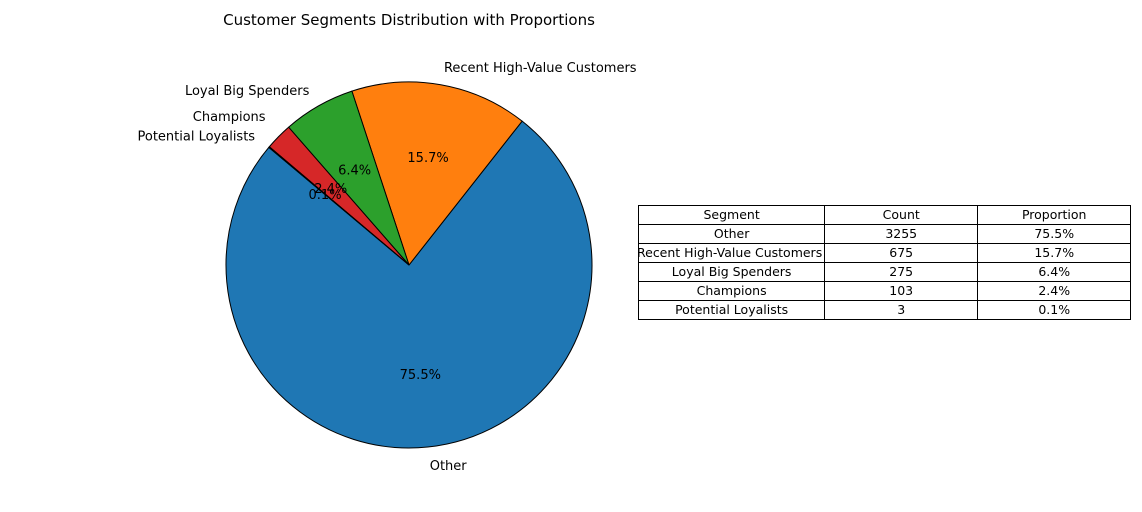  Describe the element at coordinates (247, 91) in the screenshot. I see `slice-category-label: Loyal Big Spenders` at that location.